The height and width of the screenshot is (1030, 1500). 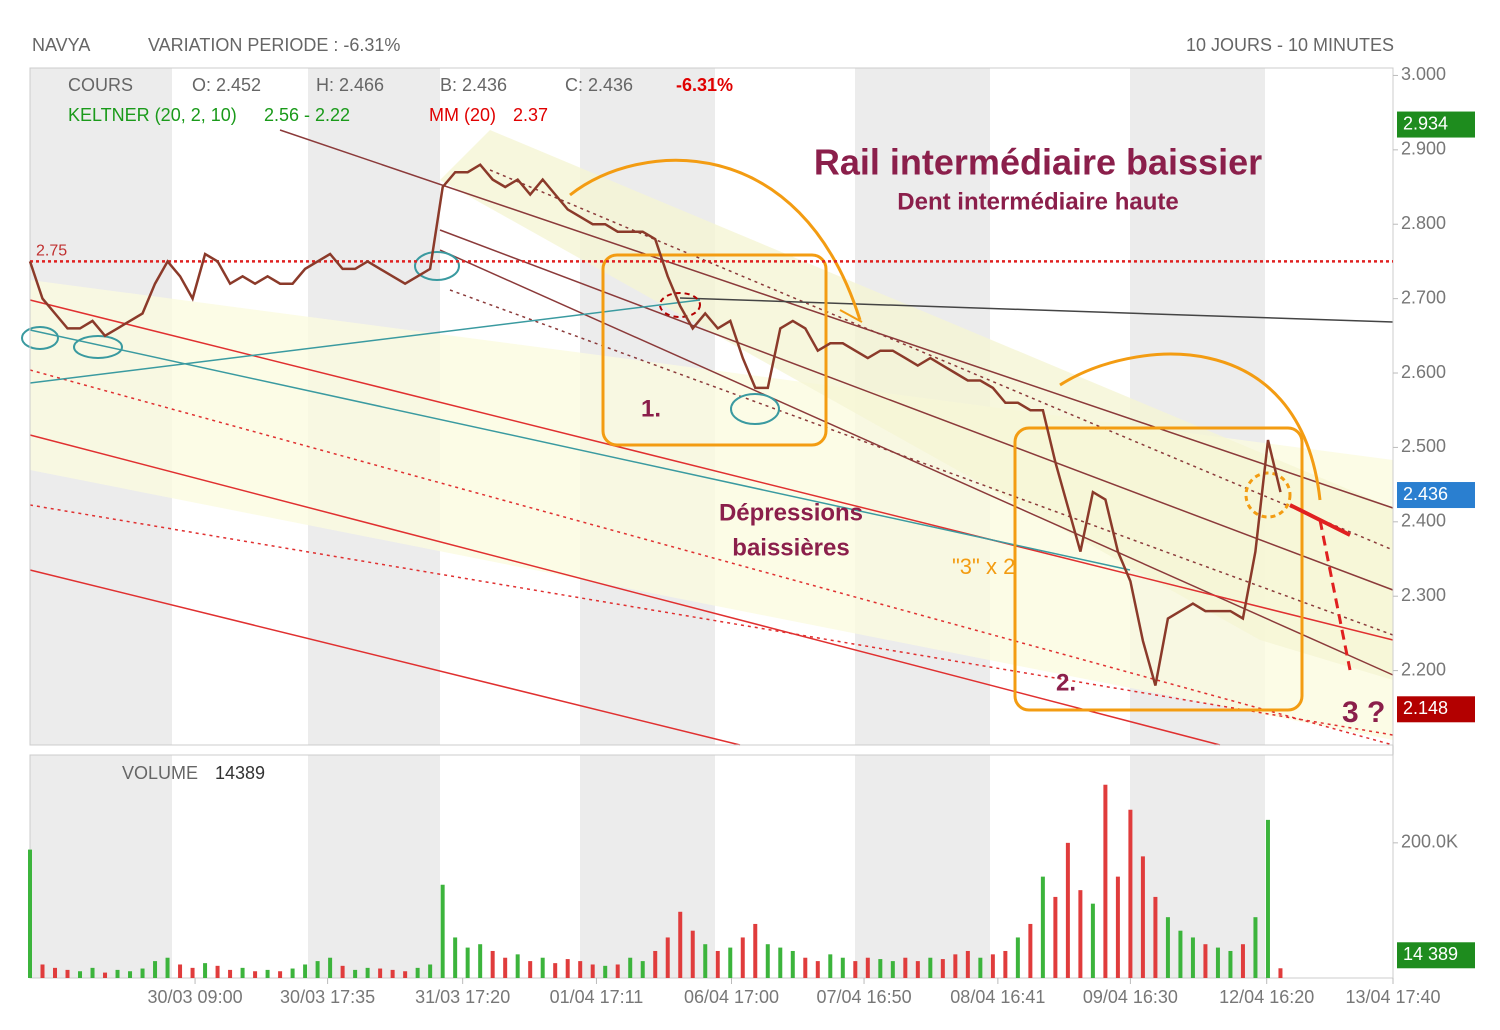 What do you see at coordinates (1037, 201) in the screenshot?
I see `annotation: Dent intermédiaire haute` at bounding box center [1037, 201].